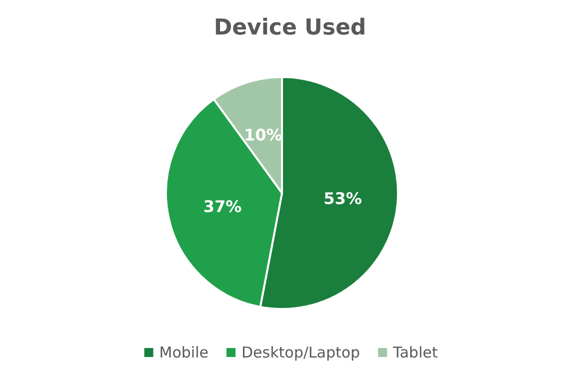 Image resolution: width=580 pixels, height=377 pixels. Describe the element at coordinates (290, 28) in the screenshot. I see `chart-title: Device Used` at that location.